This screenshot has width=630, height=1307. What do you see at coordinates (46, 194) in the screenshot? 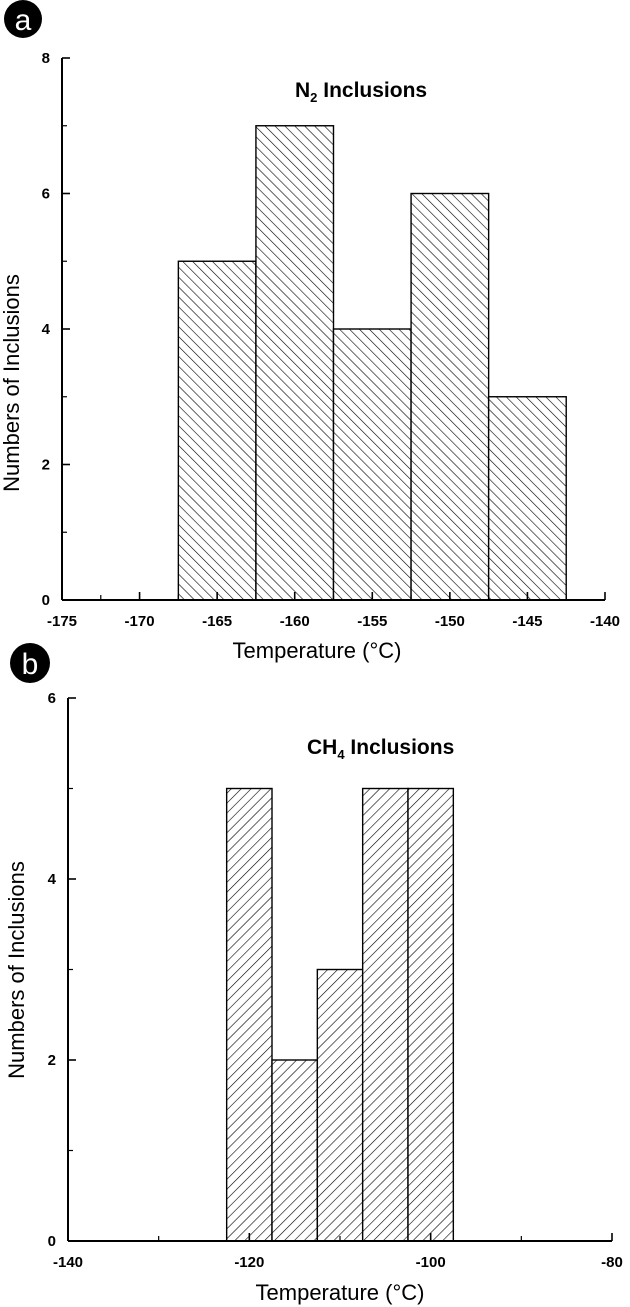
I see `panel-a-y-tick-label-4: 6` at bounding box center [46, 194].